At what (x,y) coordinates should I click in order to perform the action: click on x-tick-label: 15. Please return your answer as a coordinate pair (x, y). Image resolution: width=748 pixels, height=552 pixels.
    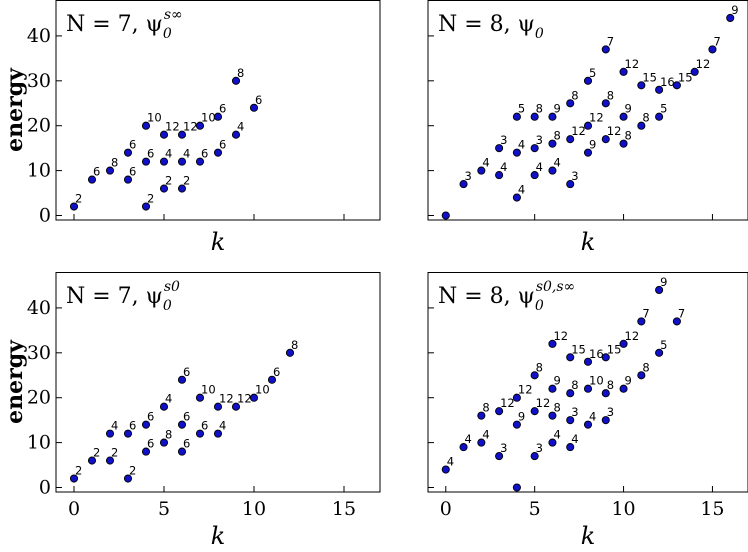
    Looking at the image, I should click on (712, 509).